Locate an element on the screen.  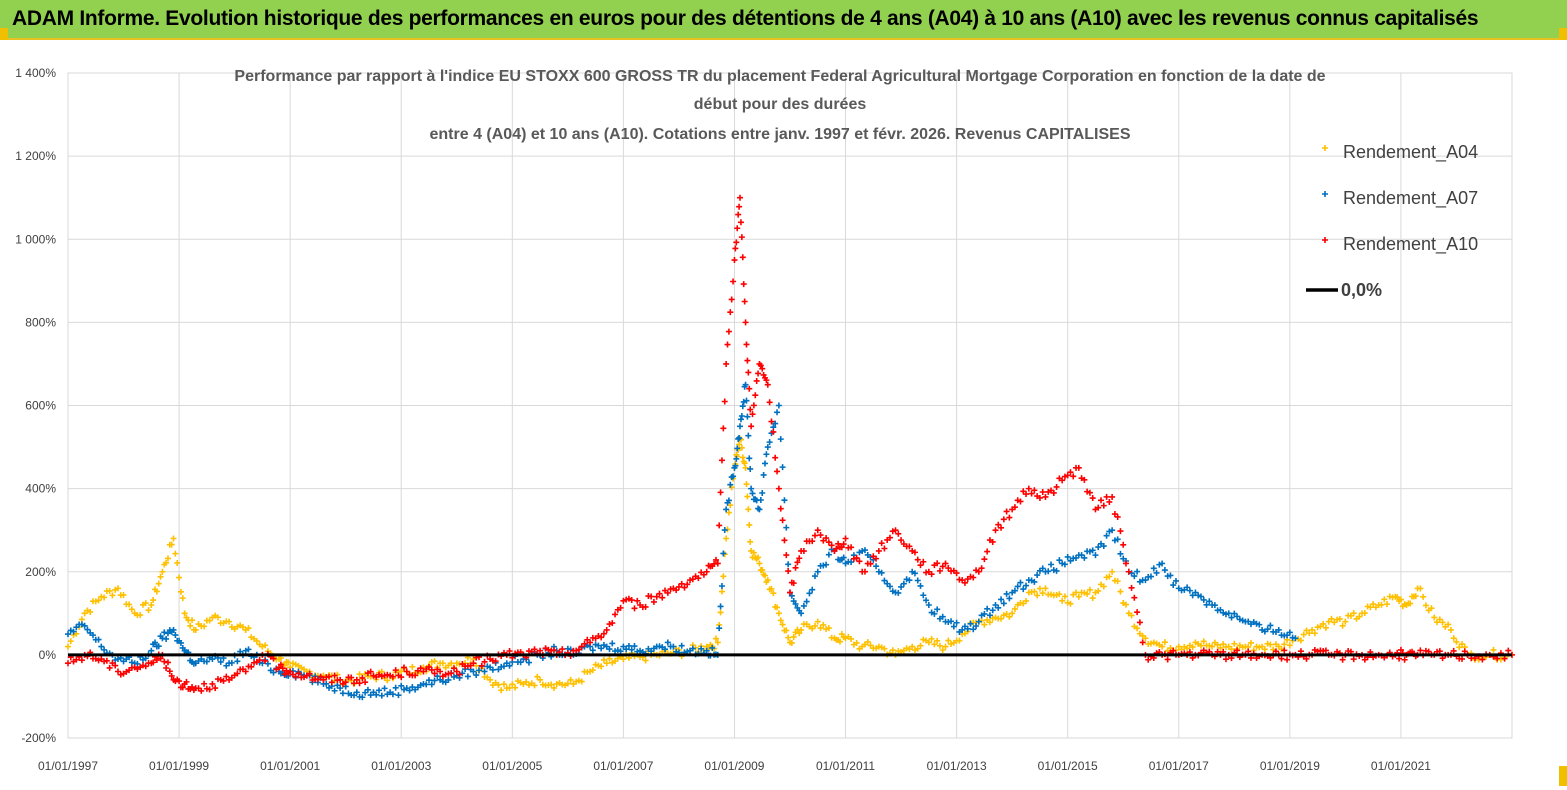
corner-marker-top-left is located at coordinates (4, 34).